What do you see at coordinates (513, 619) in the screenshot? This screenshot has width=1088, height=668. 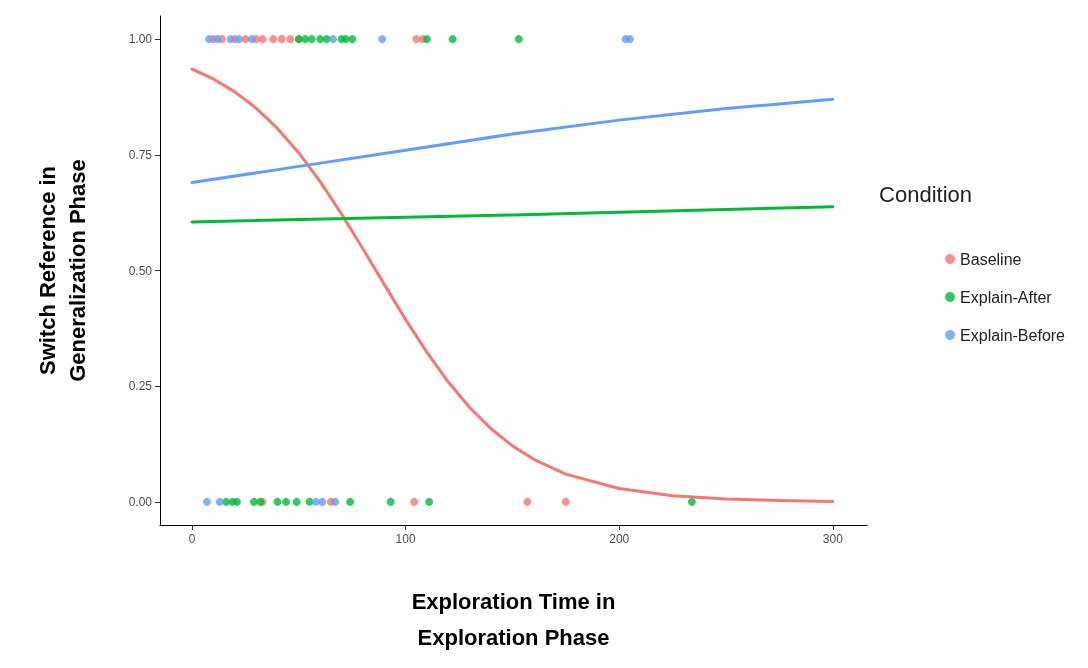 I see `x-axis-title: Exploration Time in Exploration Phase` at bounding box center [513, 619].